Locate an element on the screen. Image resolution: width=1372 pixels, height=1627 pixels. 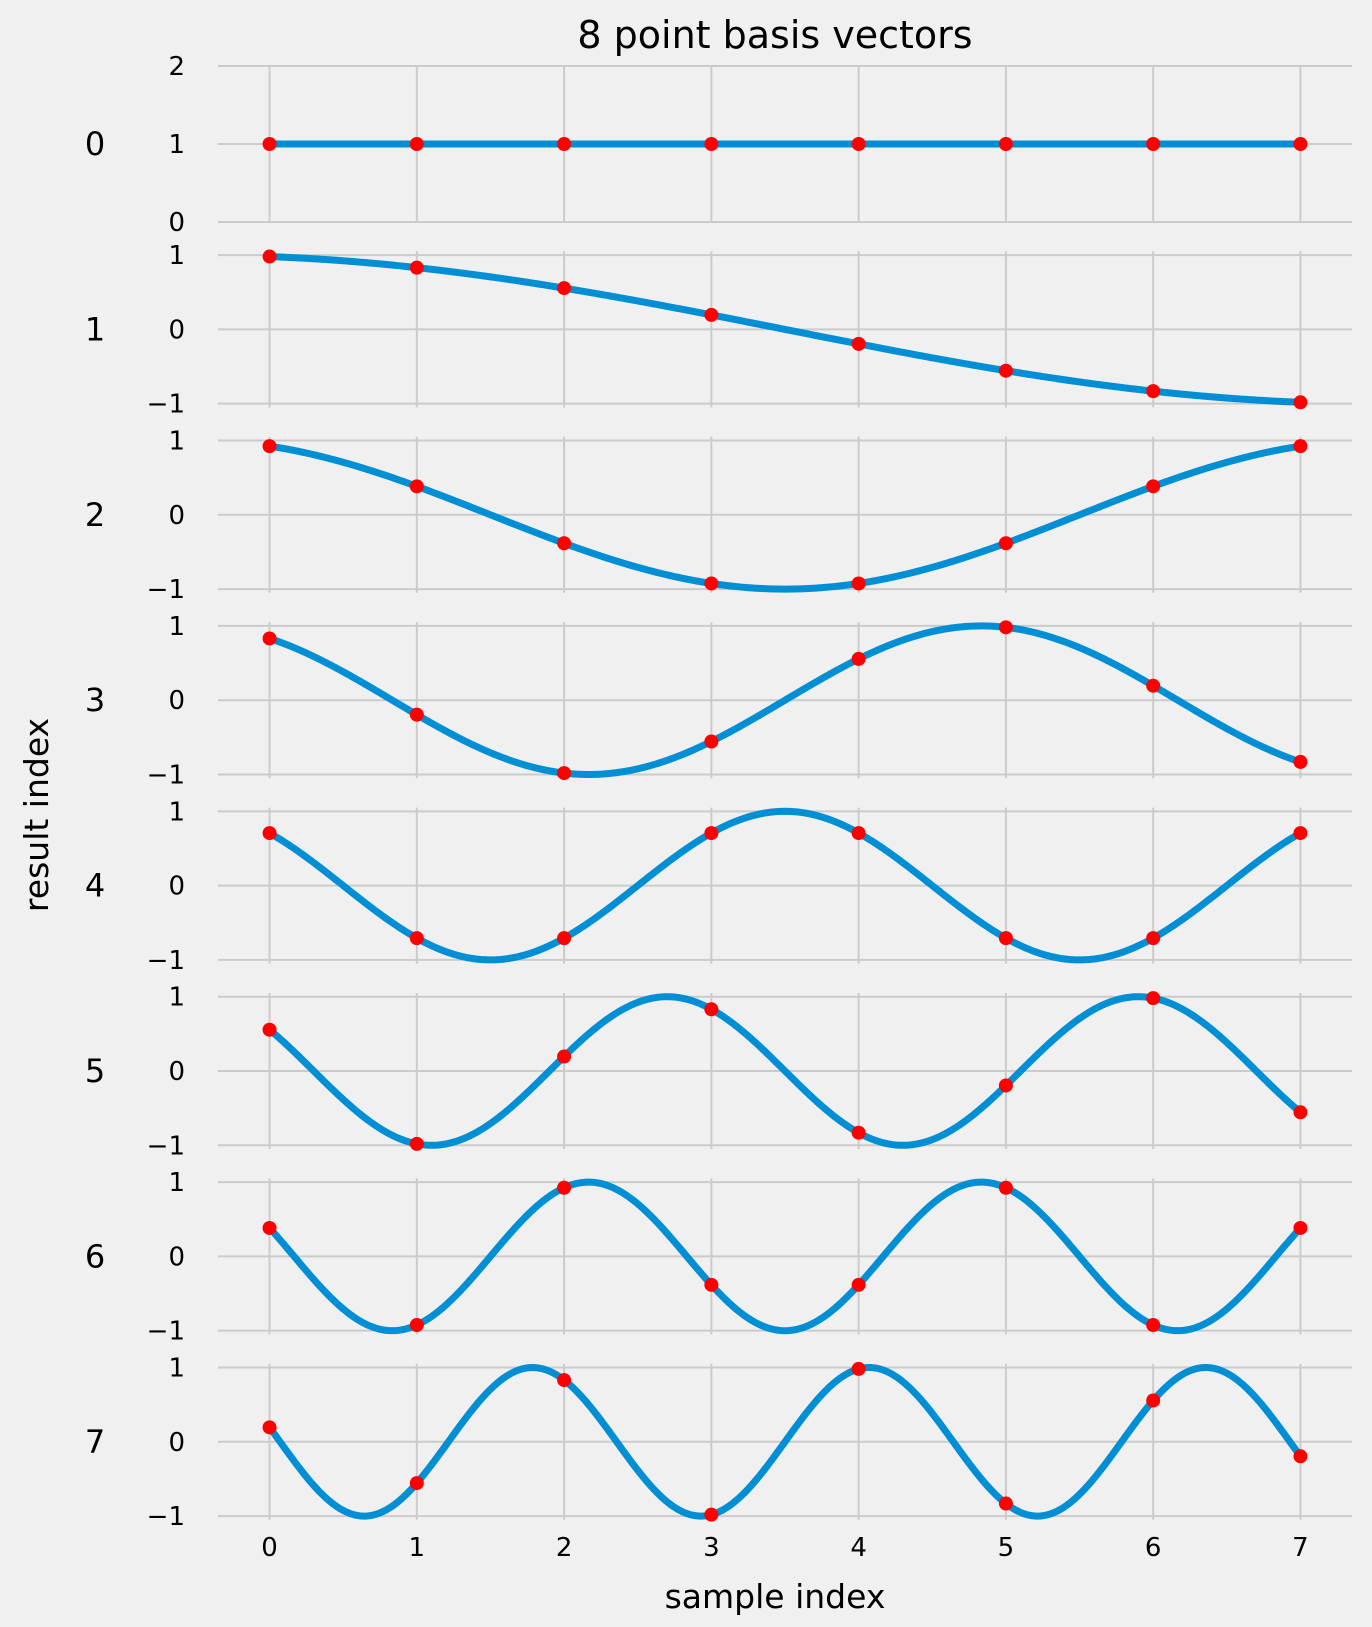
panel-3: −1 0 1 3 is located at coordinates (718, 701).